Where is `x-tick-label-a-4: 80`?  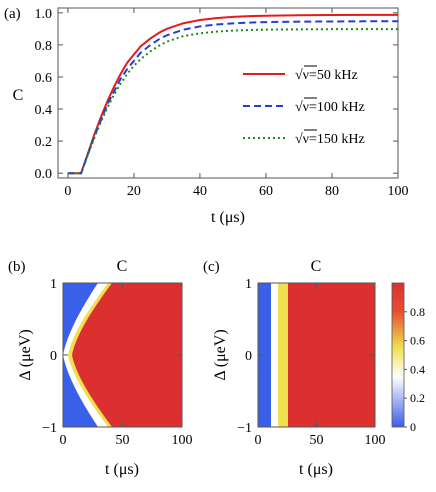
x-tick-label-a-4: 80 is located at coordinates (332, 191).